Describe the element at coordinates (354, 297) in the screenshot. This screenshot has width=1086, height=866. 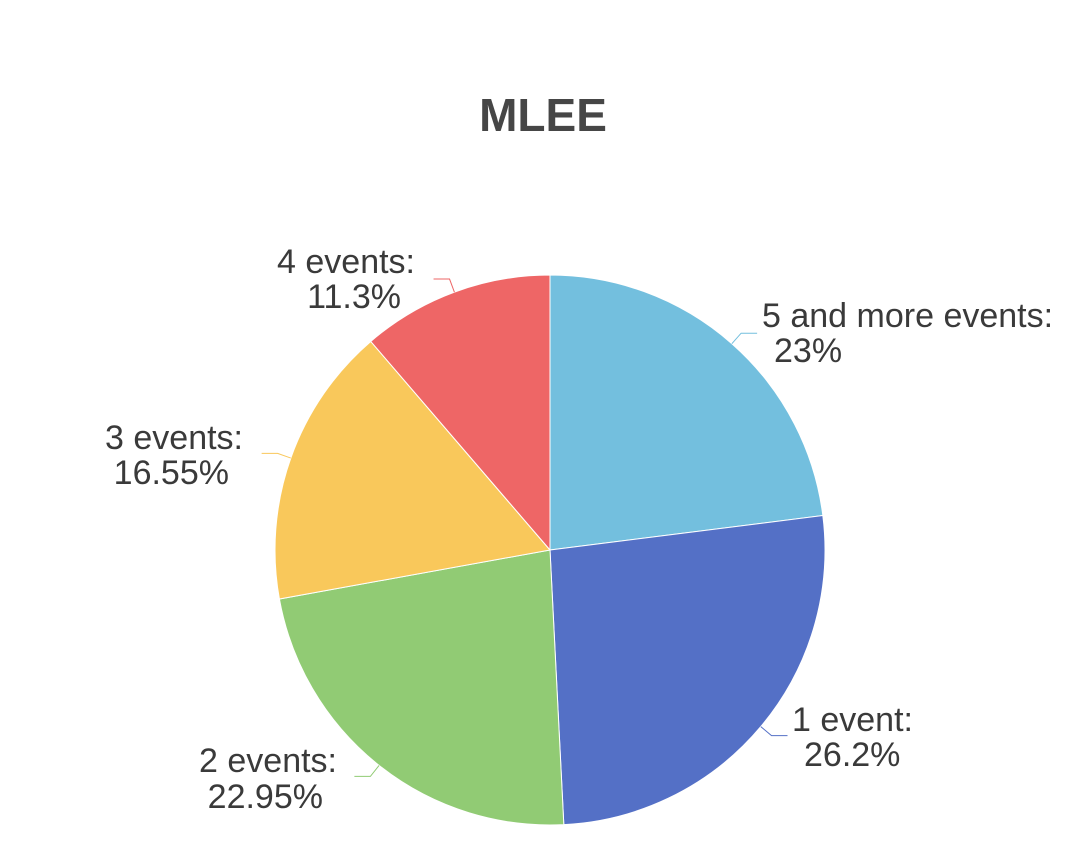
I see `slice-label-value: 11.3%` at that location.